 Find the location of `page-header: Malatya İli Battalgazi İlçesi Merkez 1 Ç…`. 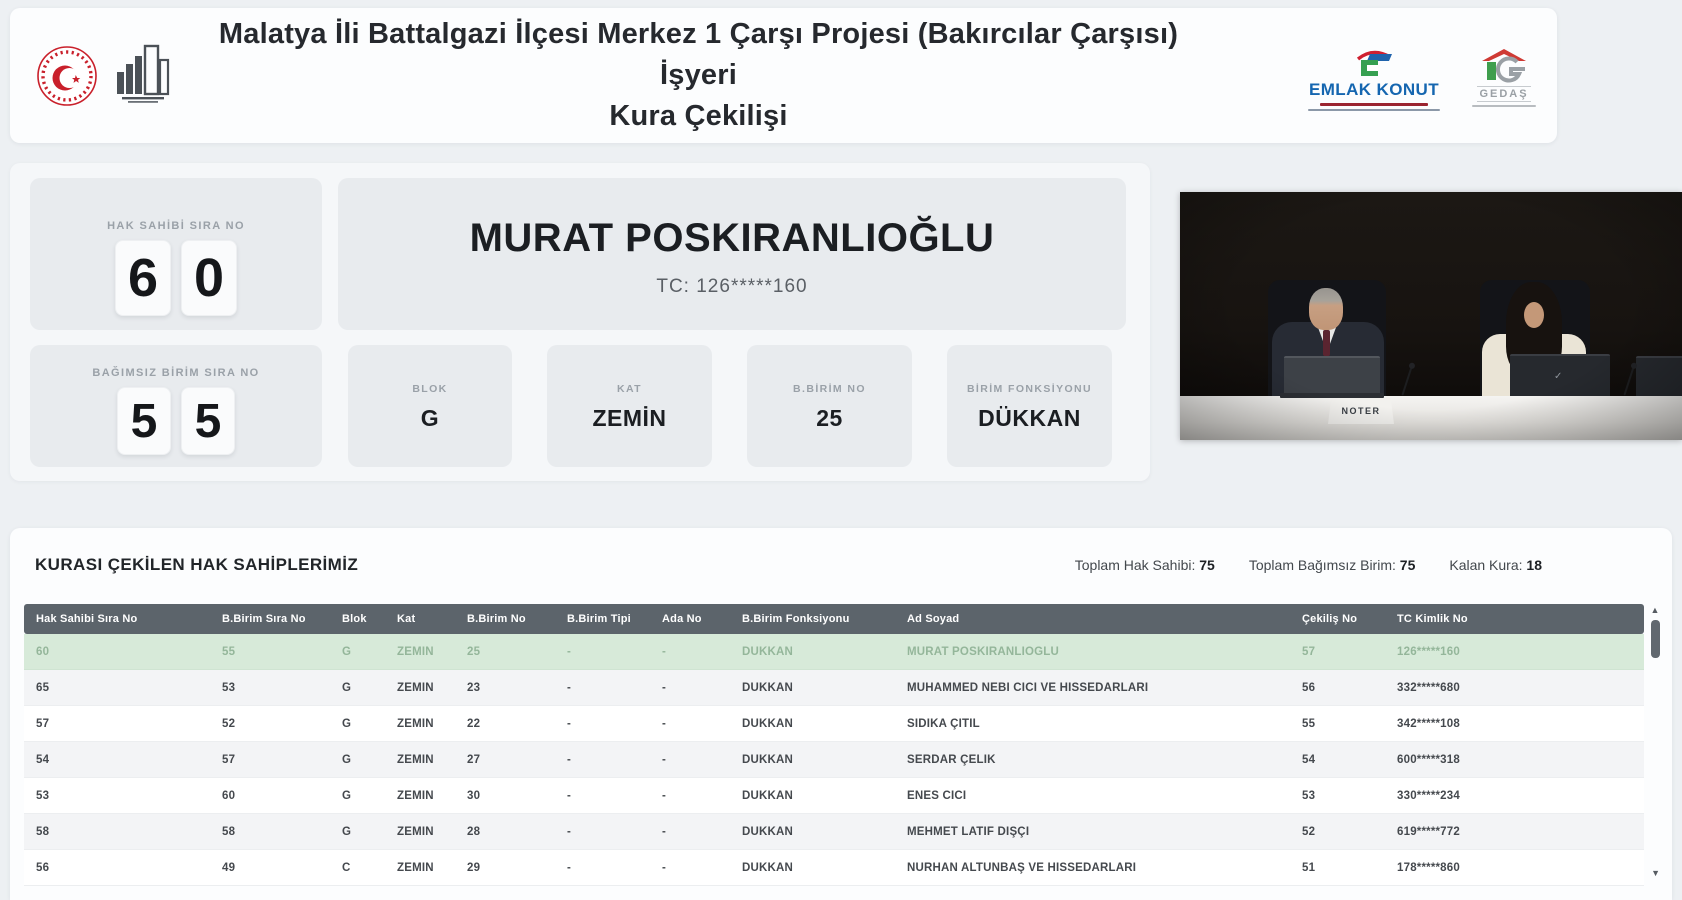

page-header: Malatya İli Battalgazi İlçesi Merkez 1 Ç… is located at coordinates (783, 75).